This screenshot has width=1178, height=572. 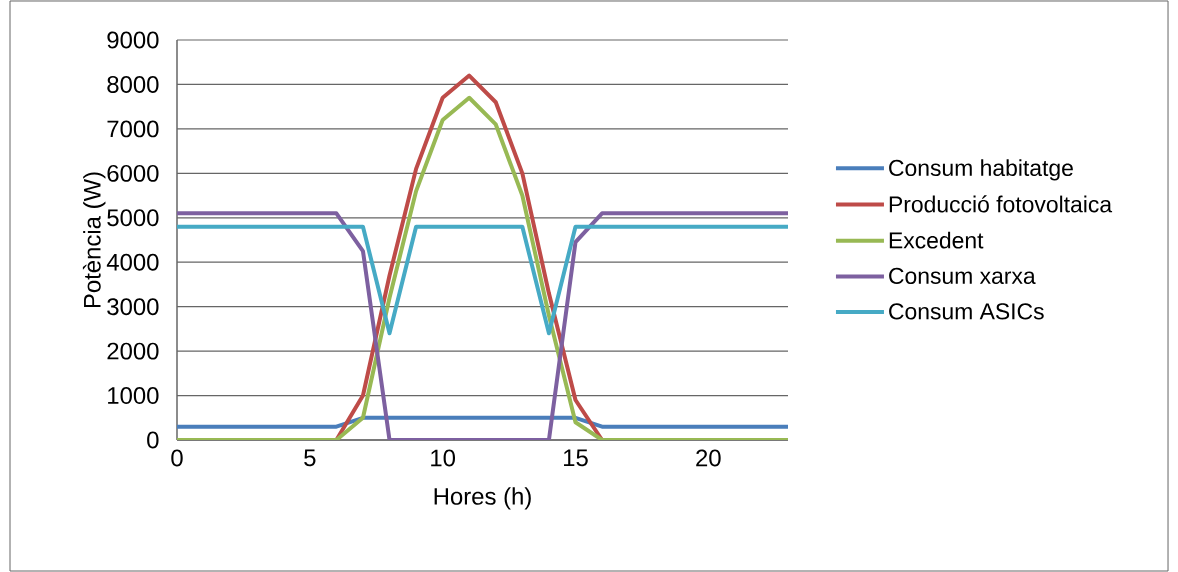 What do you see at coordinates (310, 458) in the screenshot?
I see `x-tick-label: 5` at bounding box center [310, 458].